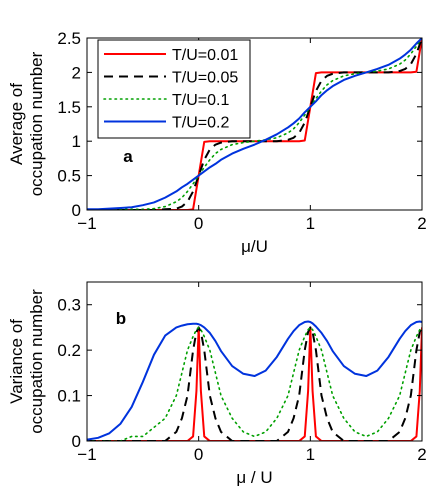 The width and height of the screenshot is (436, 501). I want to click on y-tick-label: 0.5, so click(69, 176).